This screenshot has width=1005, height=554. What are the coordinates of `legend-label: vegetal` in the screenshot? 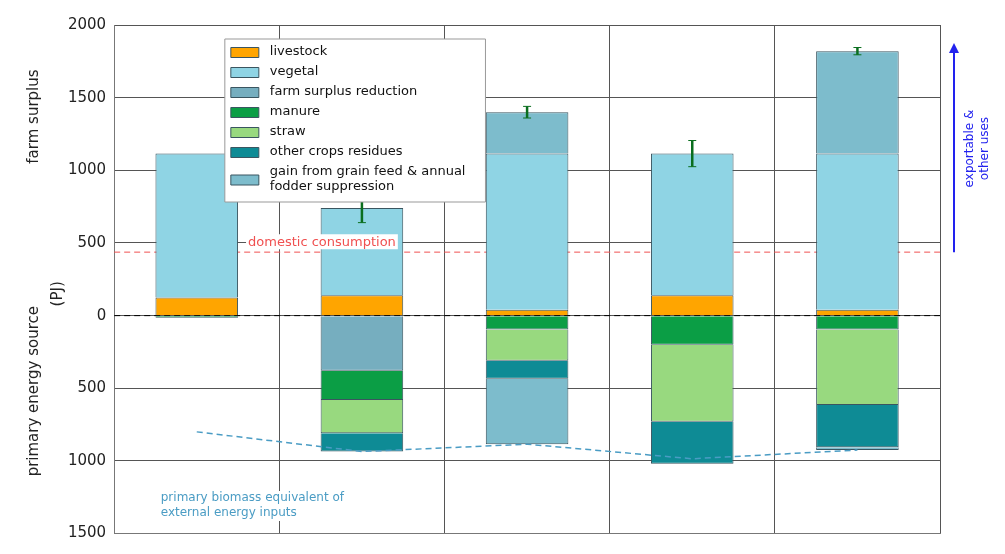 It's located at (294, 70).